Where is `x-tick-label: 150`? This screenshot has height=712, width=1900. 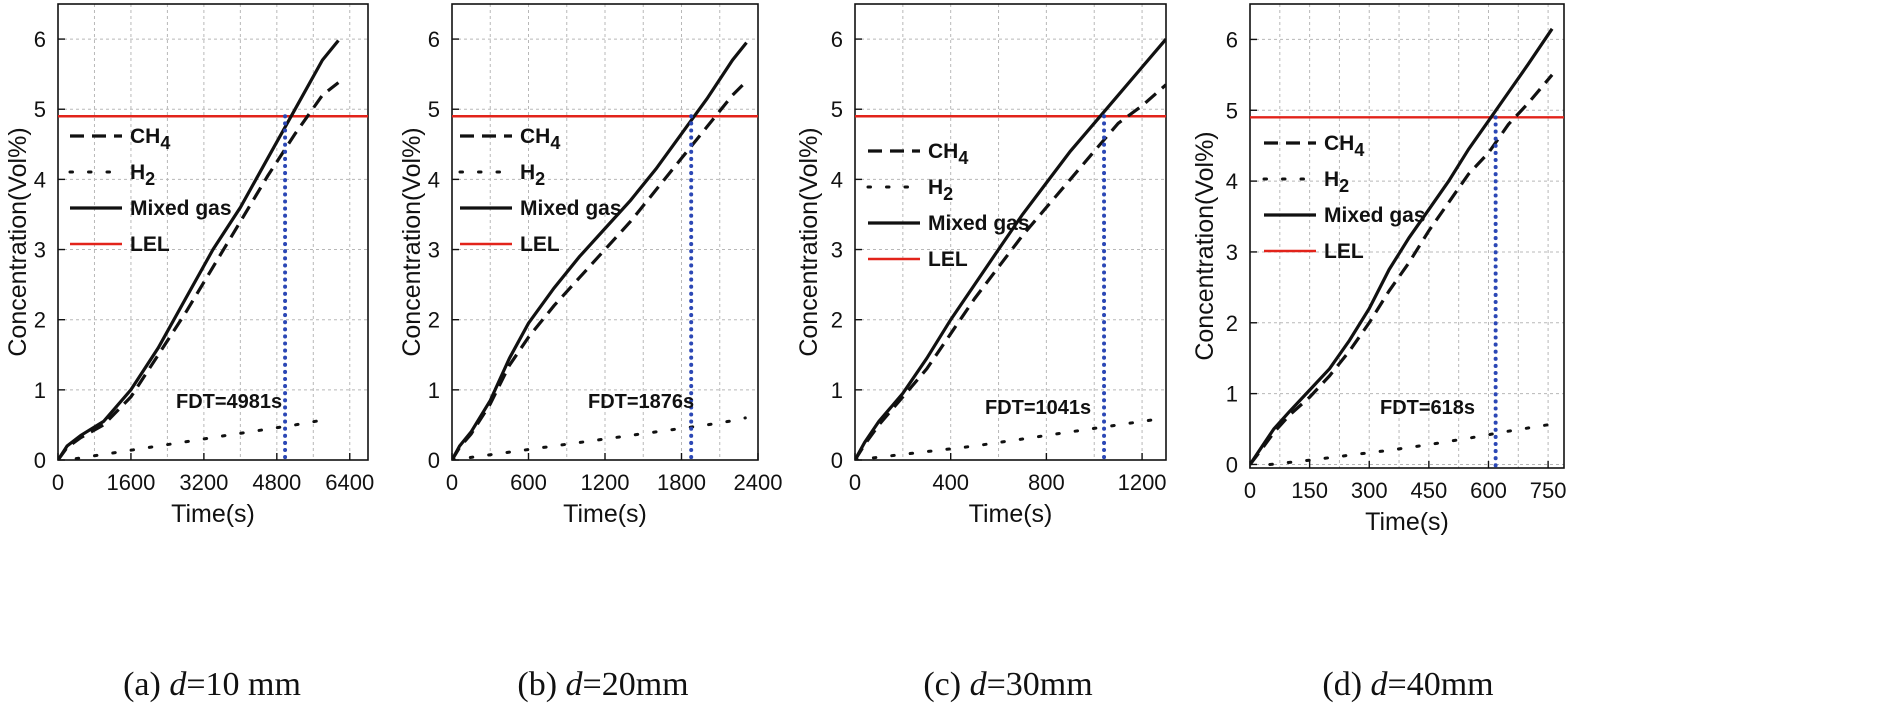
x-tick-label: 150 is located at coordinates (1309, 490).